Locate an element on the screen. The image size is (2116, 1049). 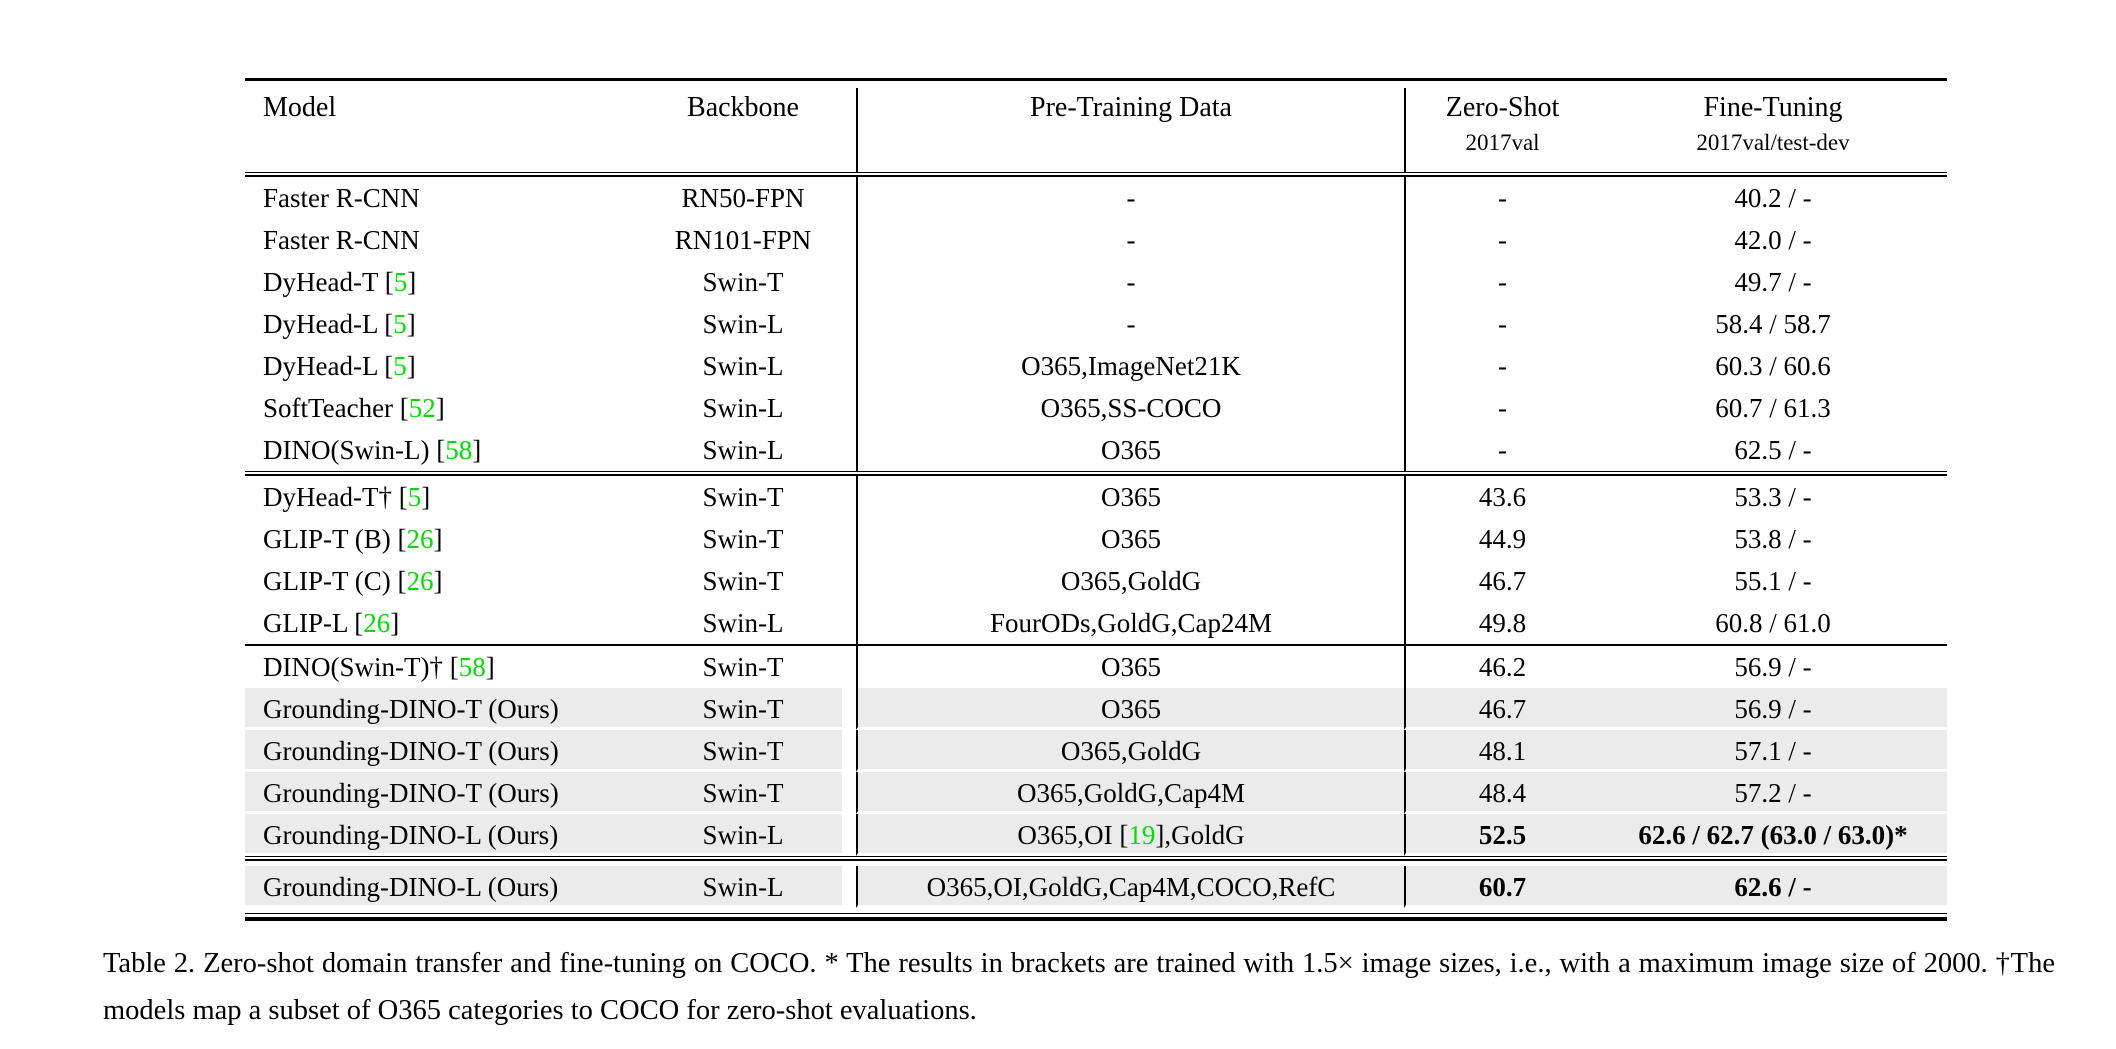
model-cell: DyHead-L [5] is located at coordinates (437, 366).